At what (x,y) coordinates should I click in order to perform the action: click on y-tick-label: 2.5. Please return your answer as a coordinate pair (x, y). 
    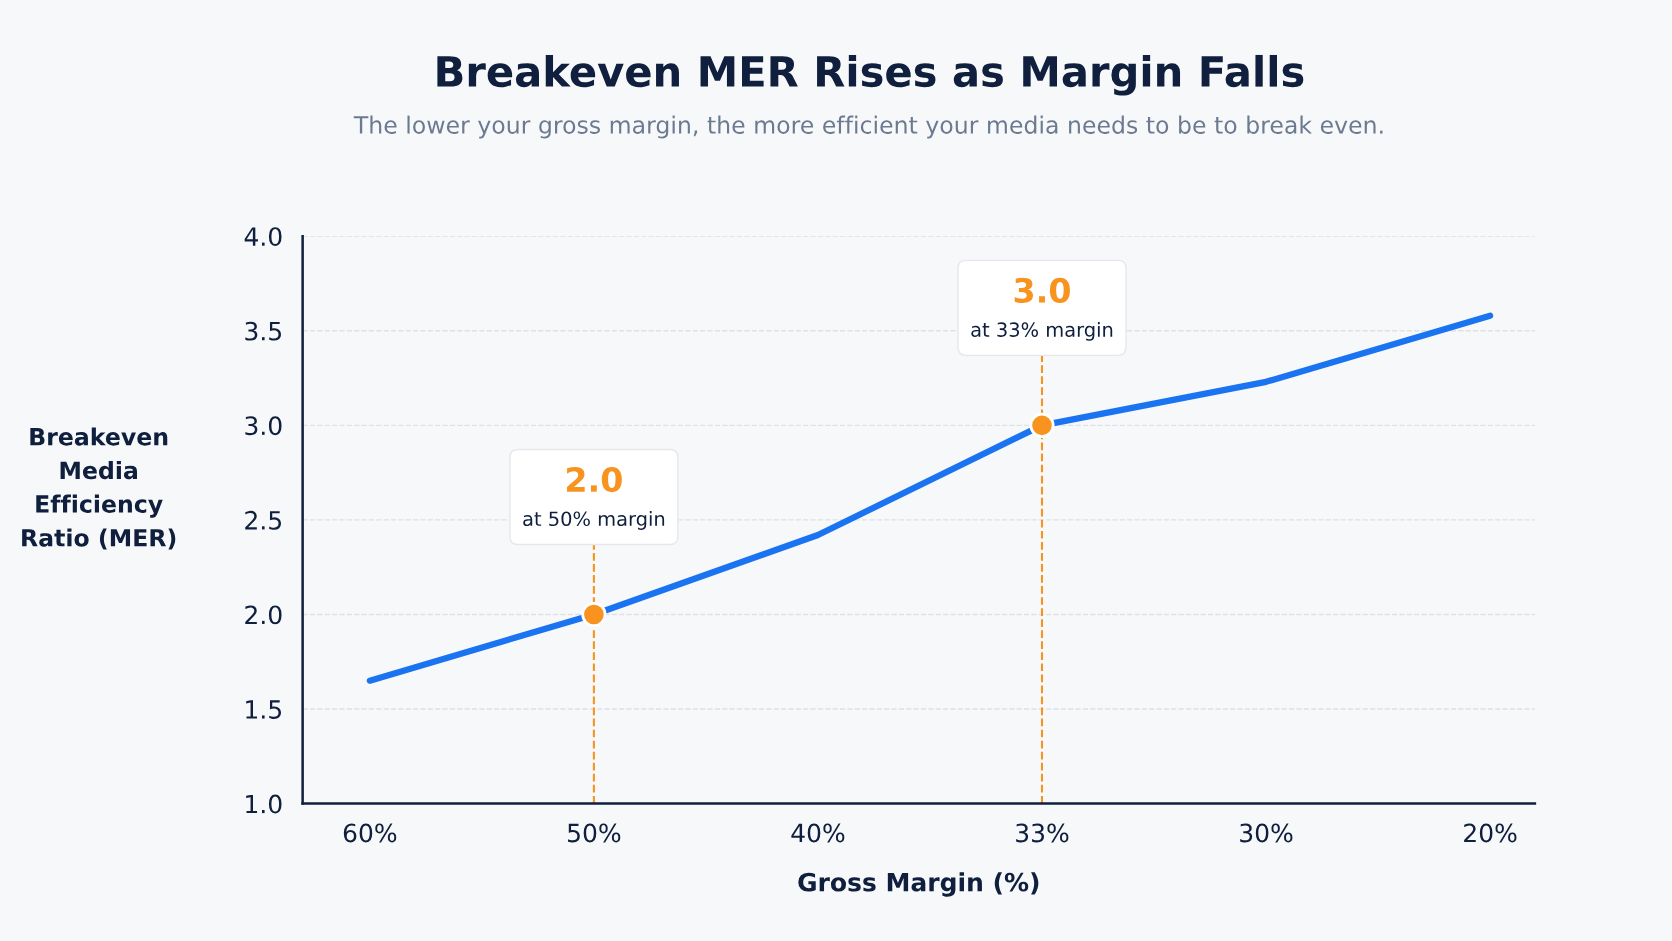
    Looking at the image, I should click on (263, 520).